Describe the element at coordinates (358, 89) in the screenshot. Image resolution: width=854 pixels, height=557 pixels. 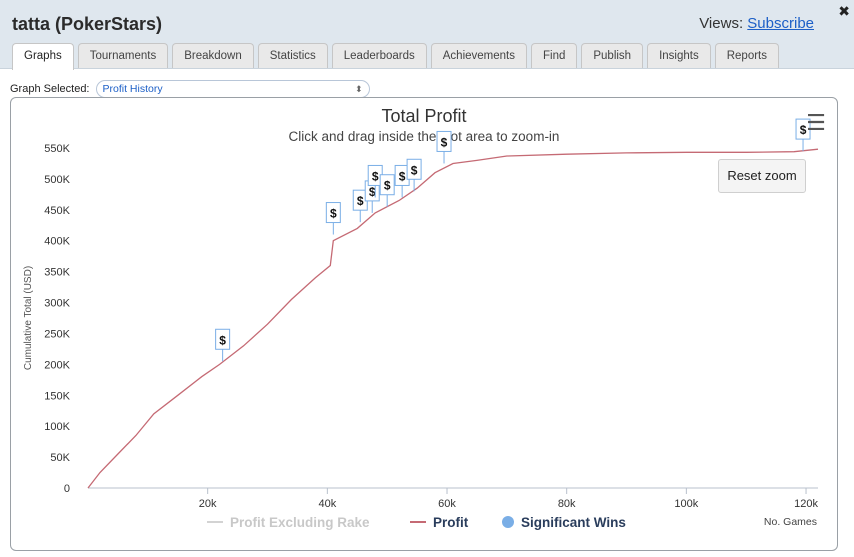
I see `select-chevron-icon: ⬍` at that location.